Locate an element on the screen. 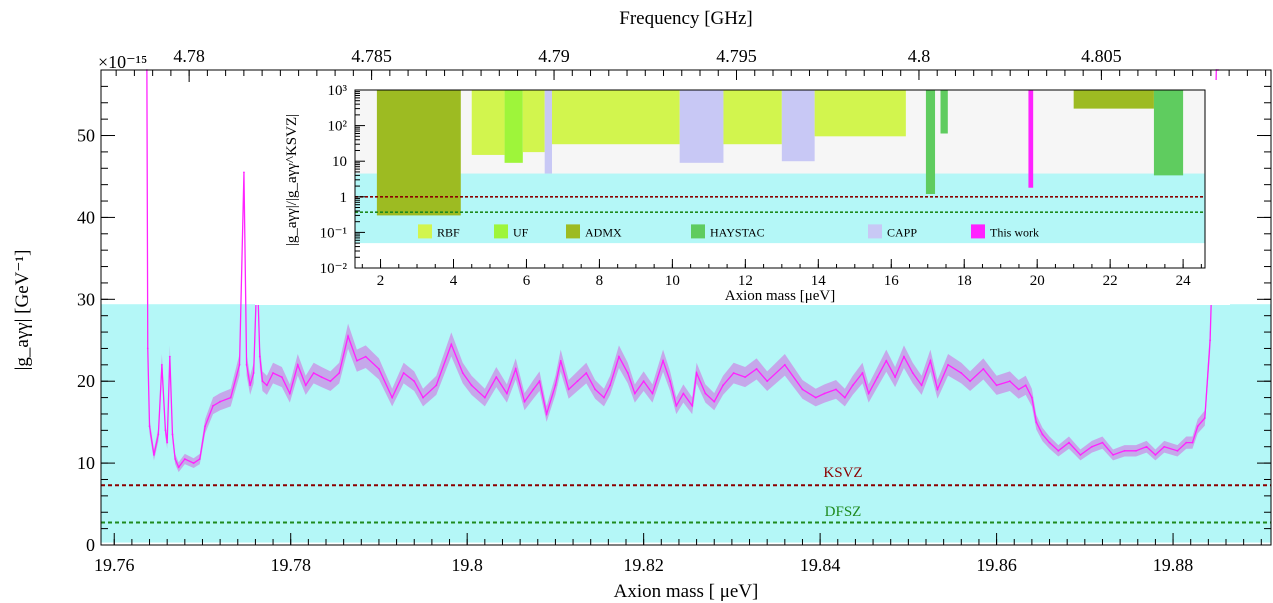  x-tick-label: 19.82 is located at coordinates (643, 565).